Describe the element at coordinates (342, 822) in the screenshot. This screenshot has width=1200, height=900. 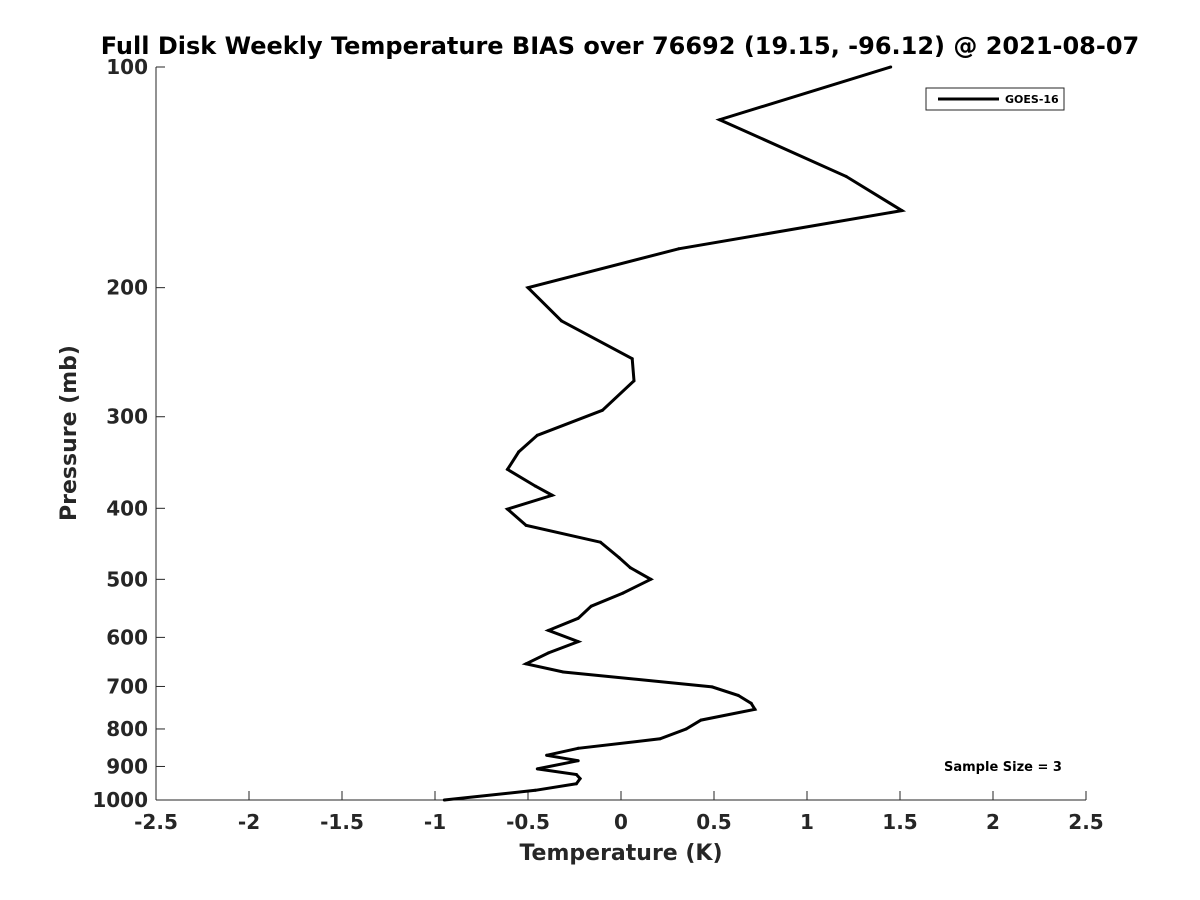
I see `x-tick-label: -1.5` at that location.